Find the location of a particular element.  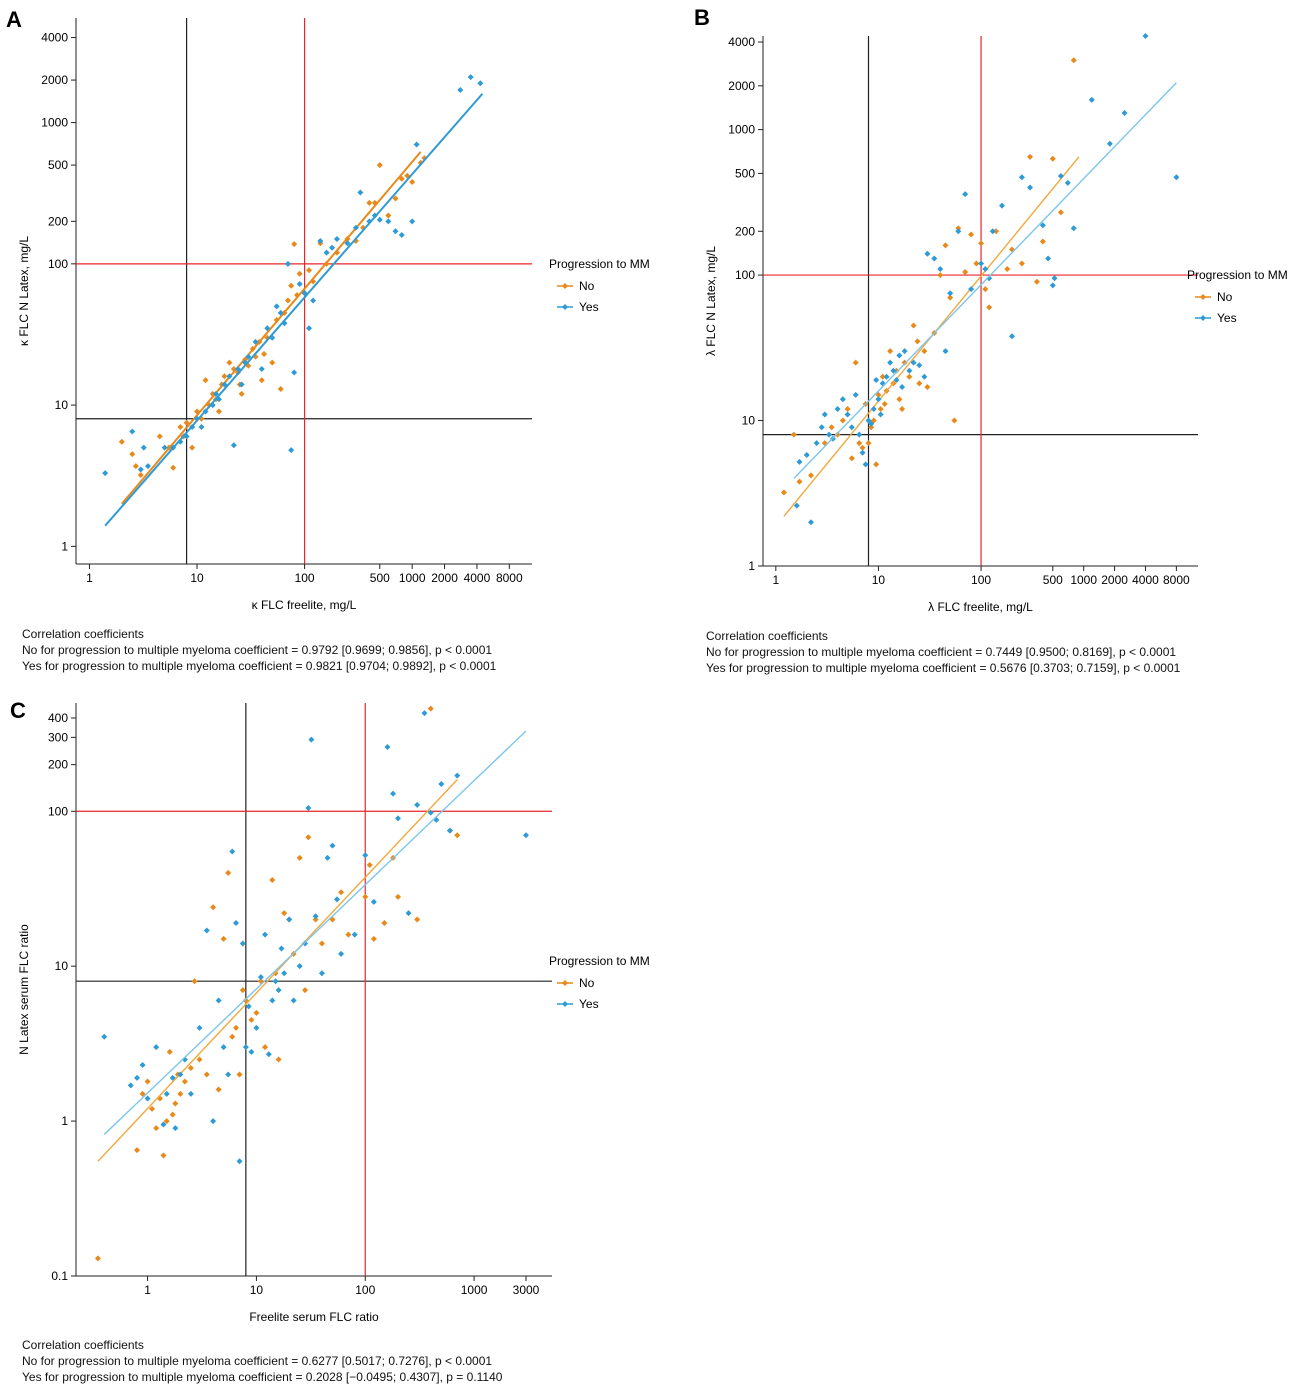

panel-a-legend-title: Progression to MM is located at coordinates (599, 264).